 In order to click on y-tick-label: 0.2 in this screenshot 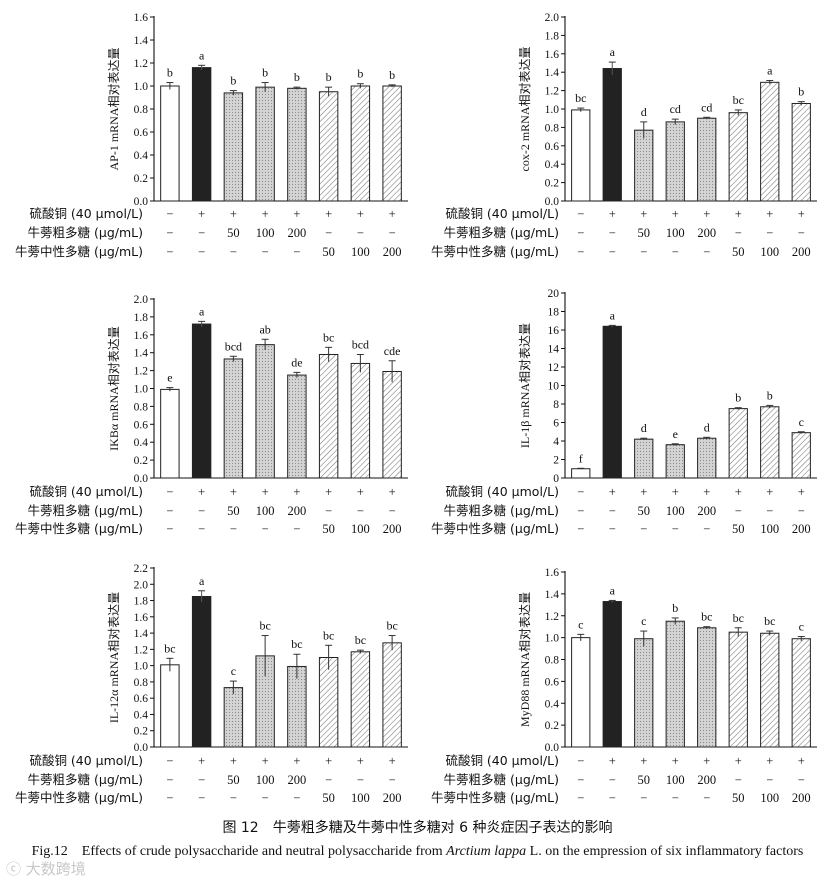, I will do `click(552, 726)`.